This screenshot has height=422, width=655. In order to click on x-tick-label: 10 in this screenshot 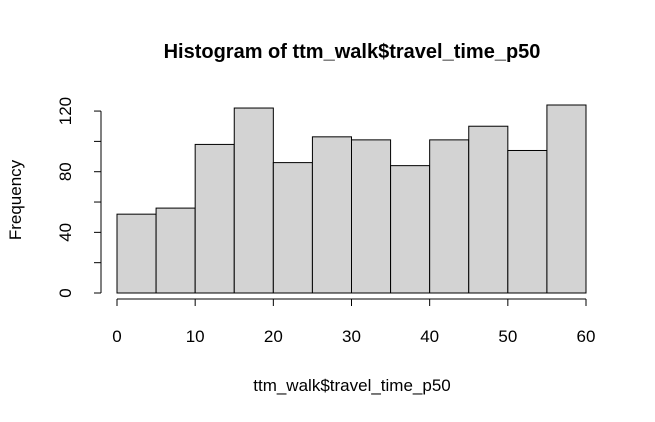, I will do `click(195, 336)`.